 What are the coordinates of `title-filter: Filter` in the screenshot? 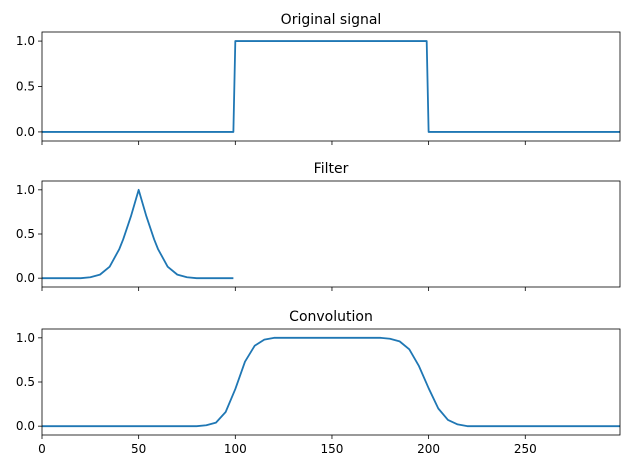 It's located at (331, 169).